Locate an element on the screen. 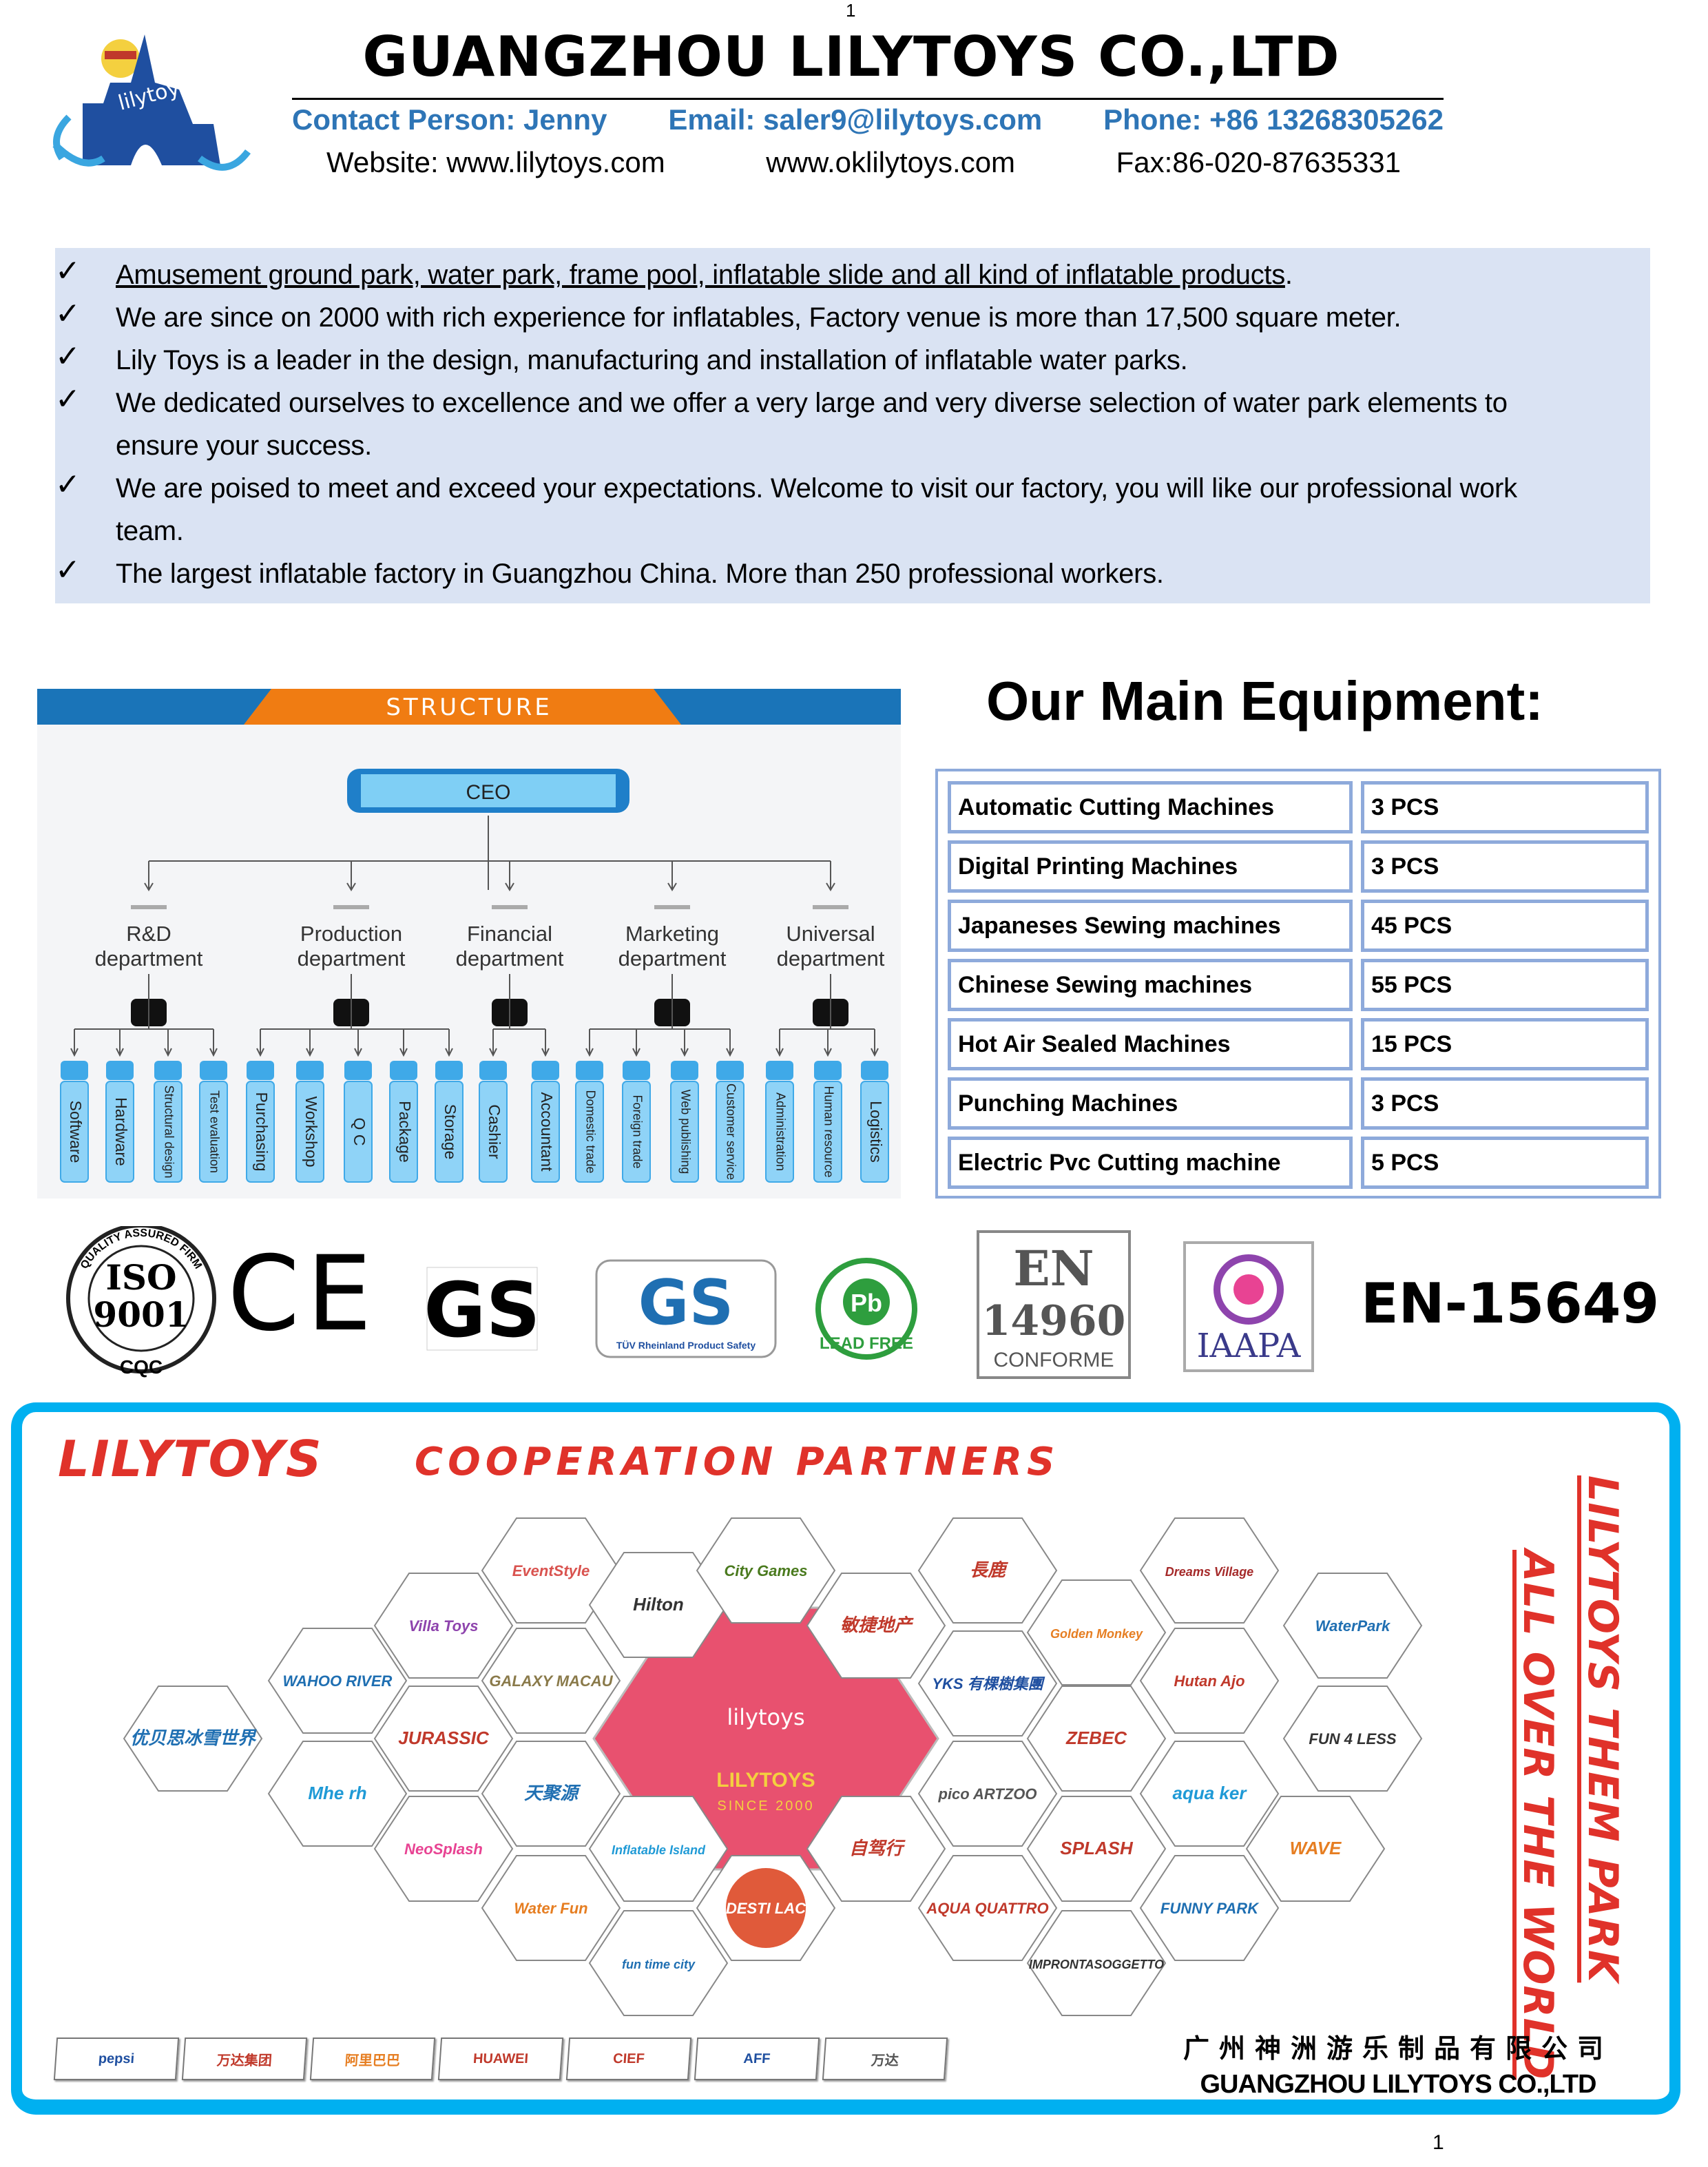 Image resolution: width=1708 pixels, height=2167 pixels. partner-name: YKS 有棵樹集團 is located at coordinates (988, 1683).